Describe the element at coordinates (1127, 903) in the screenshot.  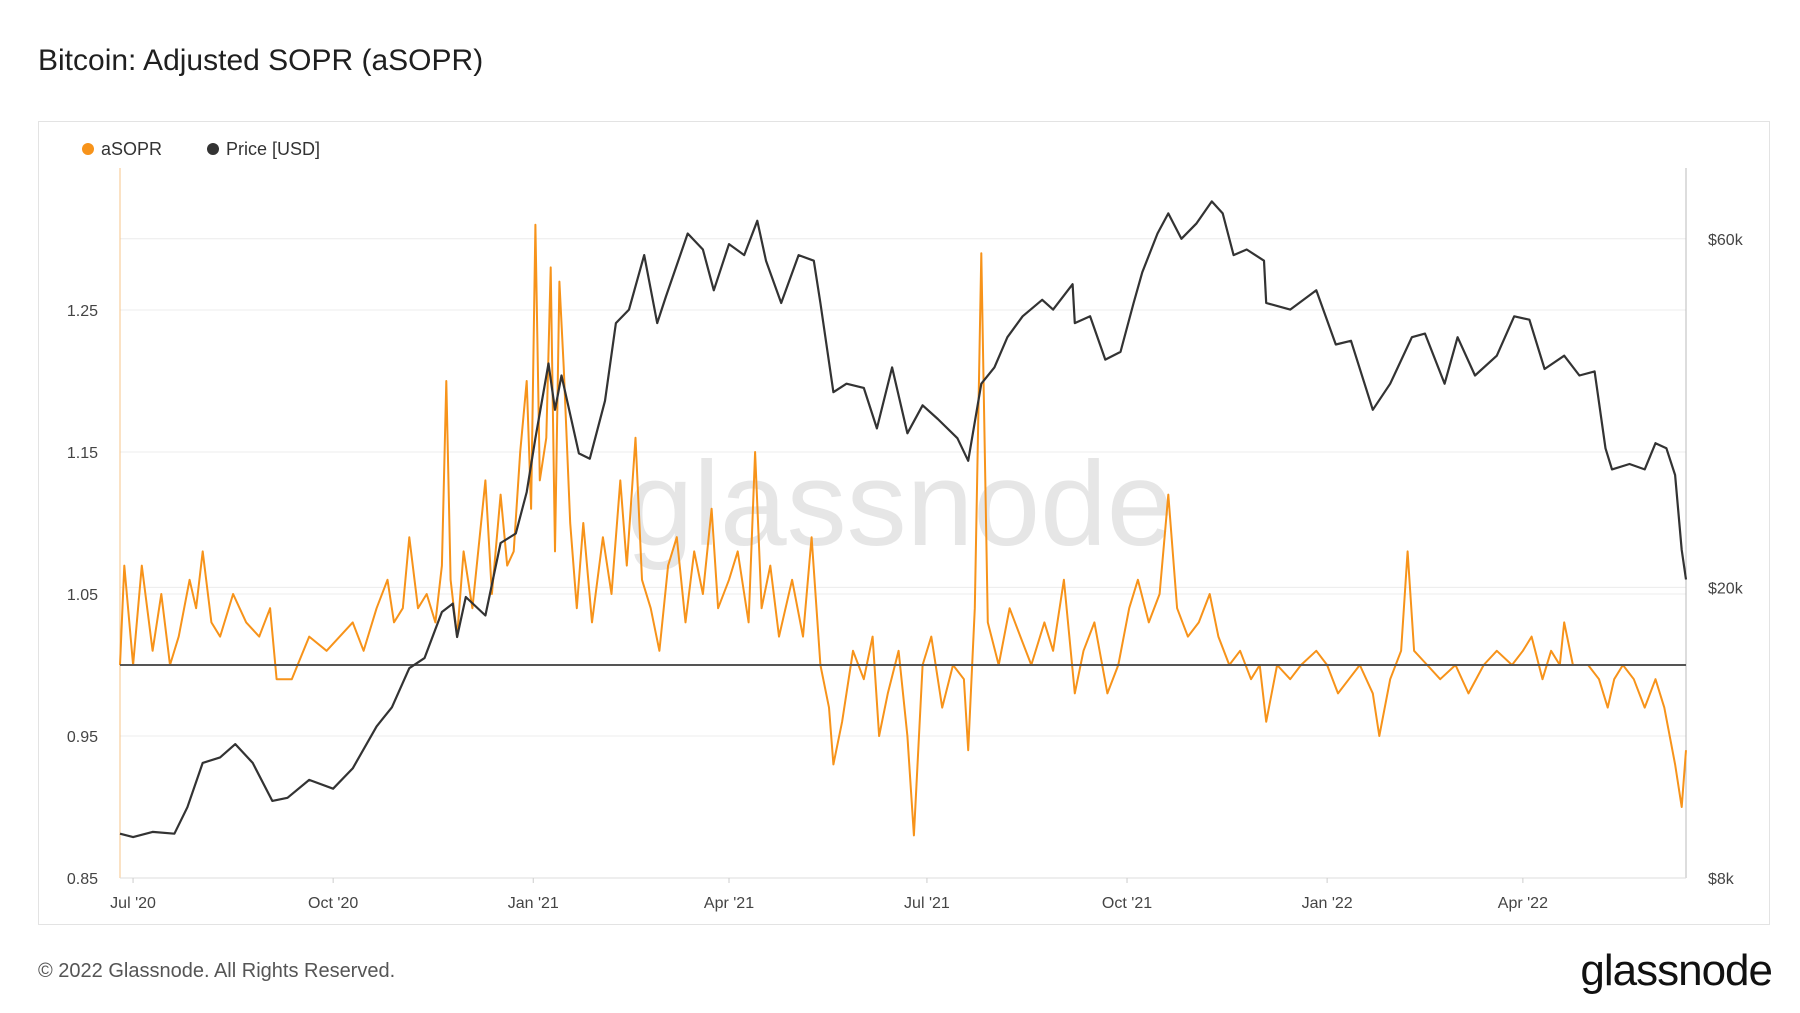
I see `x-tick-label: Oct '21` at that location.